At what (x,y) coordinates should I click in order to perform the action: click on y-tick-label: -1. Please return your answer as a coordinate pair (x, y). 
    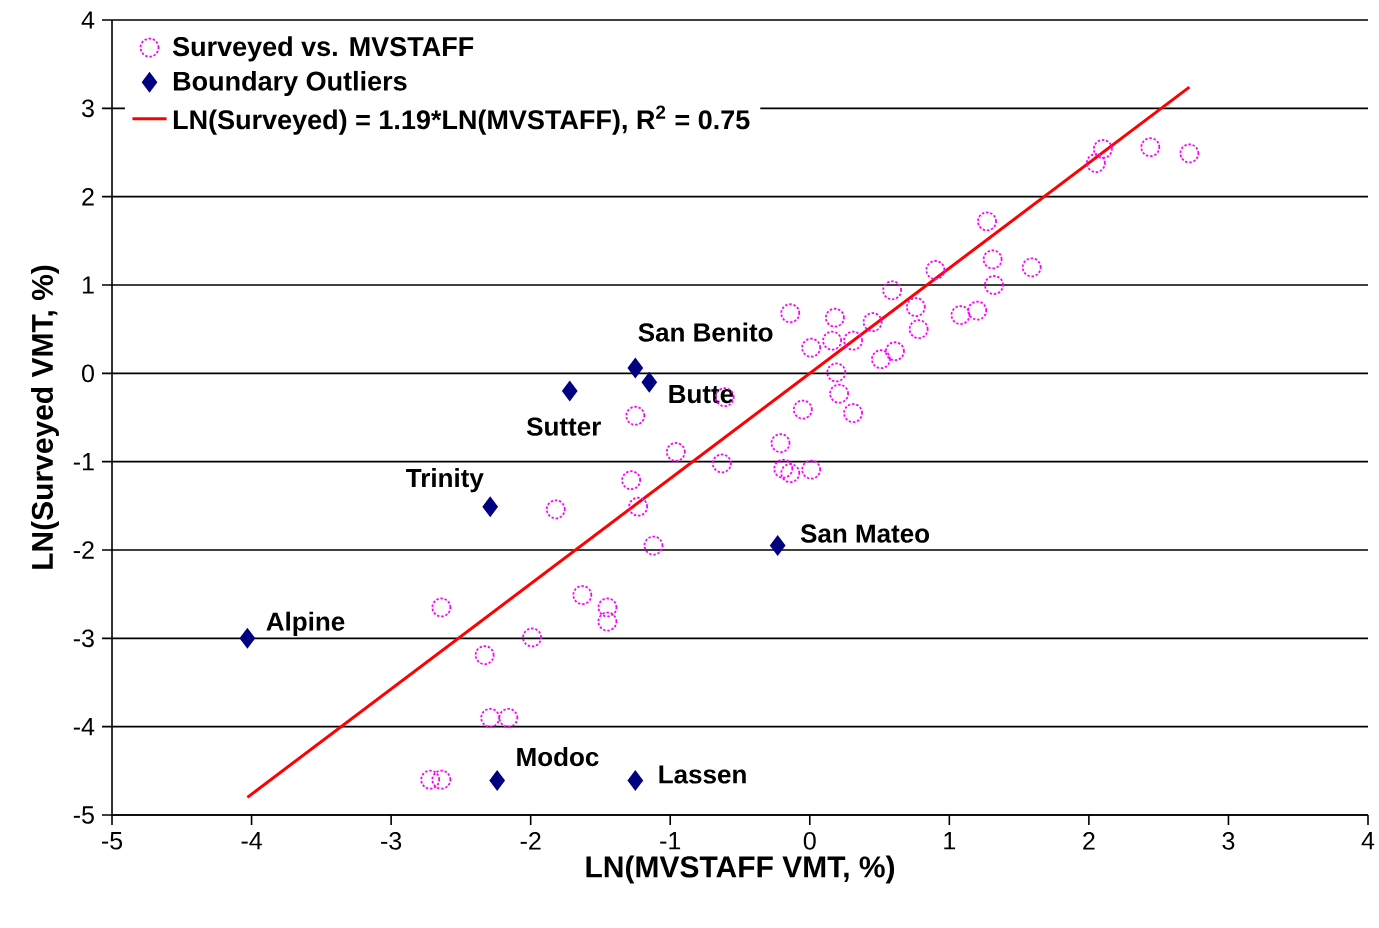
    Looking at the image, I should click on (83, 462).